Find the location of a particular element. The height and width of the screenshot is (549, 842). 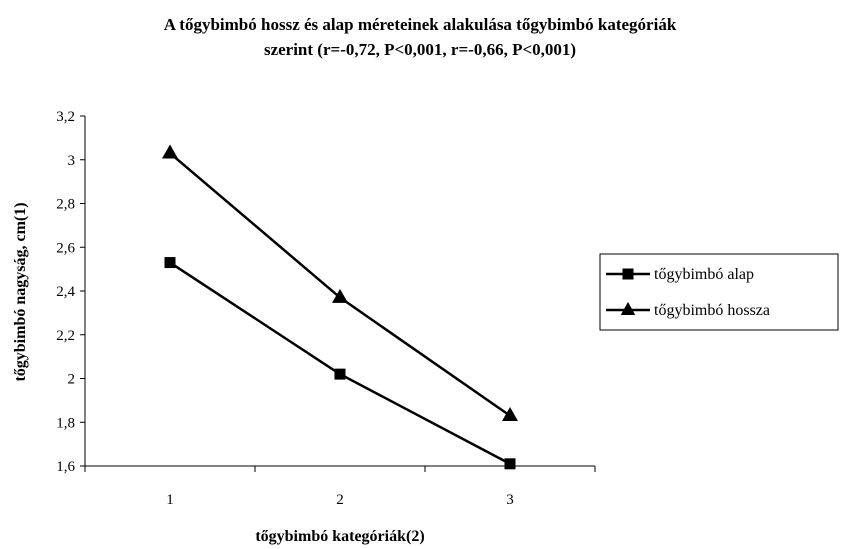

y-tick-label: 2,2 is located at coordinates (65, 336).